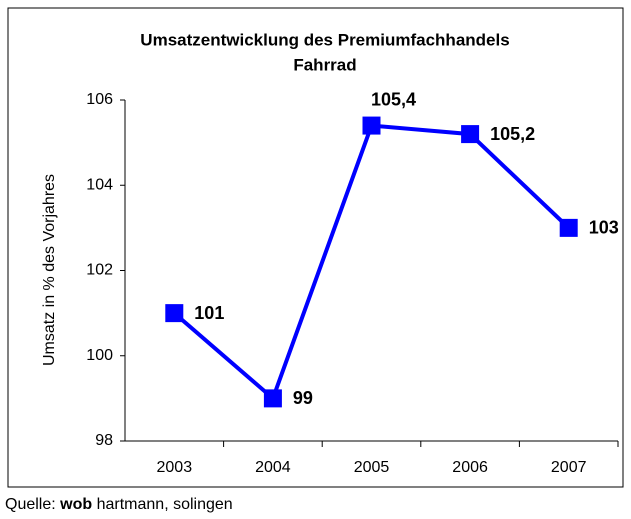 The width and height of the screenshot is (631, 519). I want to click on y-tick-label: 102, so click(99, 270).